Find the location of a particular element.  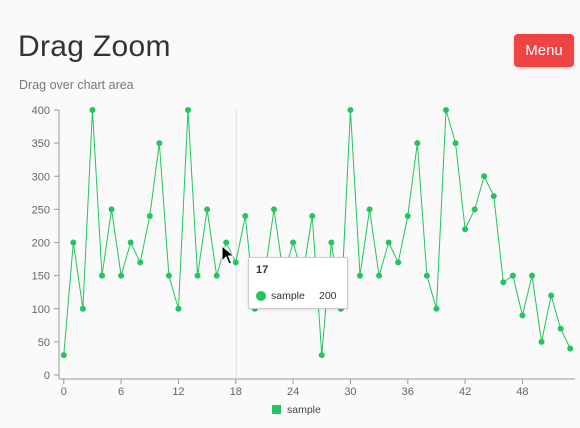

y-tick-label: 400 is located at coordinates (41, 111).